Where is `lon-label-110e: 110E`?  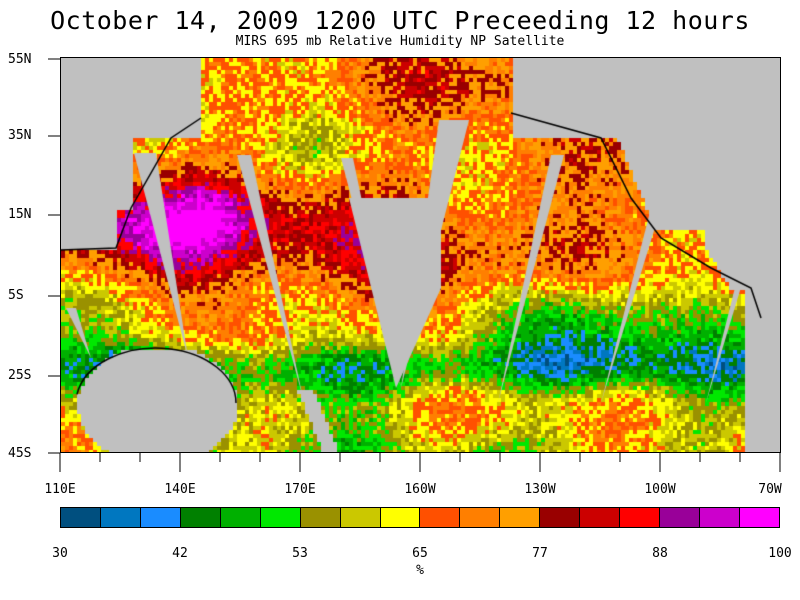 lon-label-110e: 110E is located at coordinates (60, 489).